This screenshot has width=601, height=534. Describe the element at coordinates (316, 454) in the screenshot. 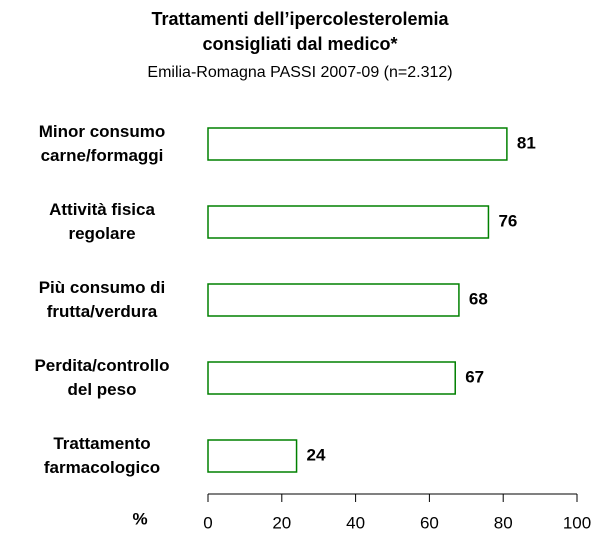

I see `value-label: 24` at that location.